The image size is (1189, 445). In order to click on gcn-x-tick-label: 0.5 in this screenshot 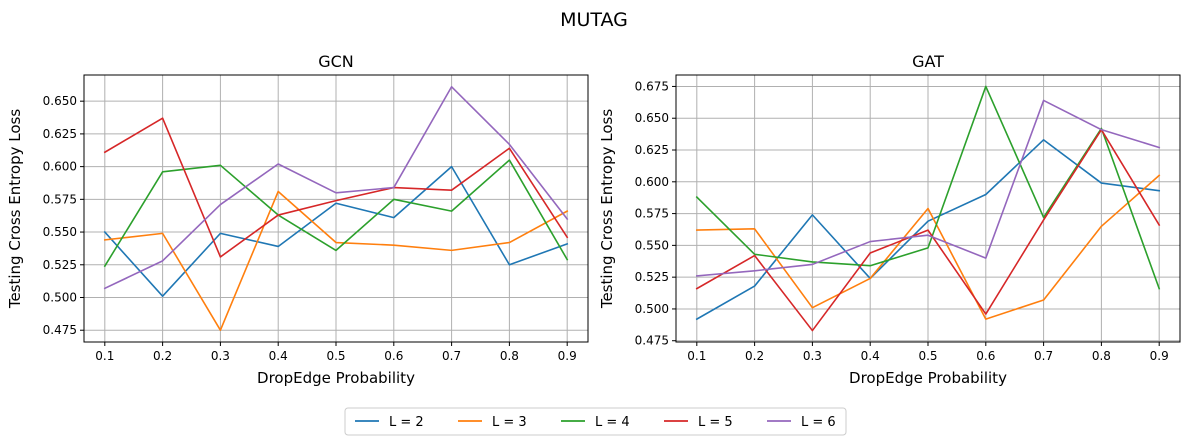, I will do `click(335, 356)`.